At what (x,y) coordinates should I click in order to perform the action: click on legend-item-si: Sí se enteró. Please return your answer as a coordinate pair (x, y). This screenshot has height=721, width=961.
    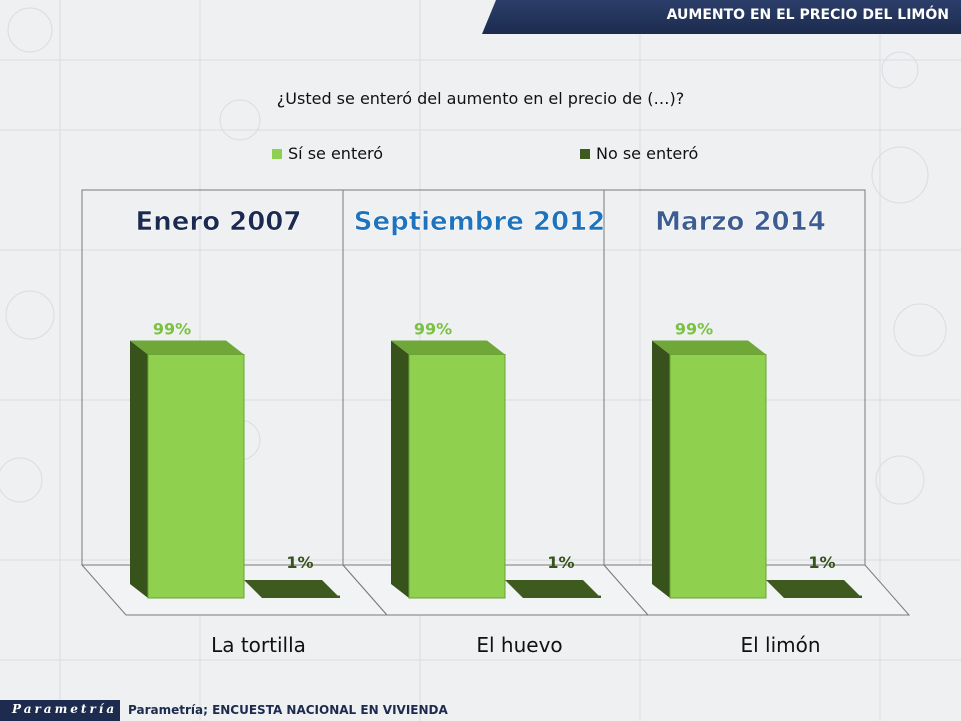
    Looking at the image, I should click on (327, 153).